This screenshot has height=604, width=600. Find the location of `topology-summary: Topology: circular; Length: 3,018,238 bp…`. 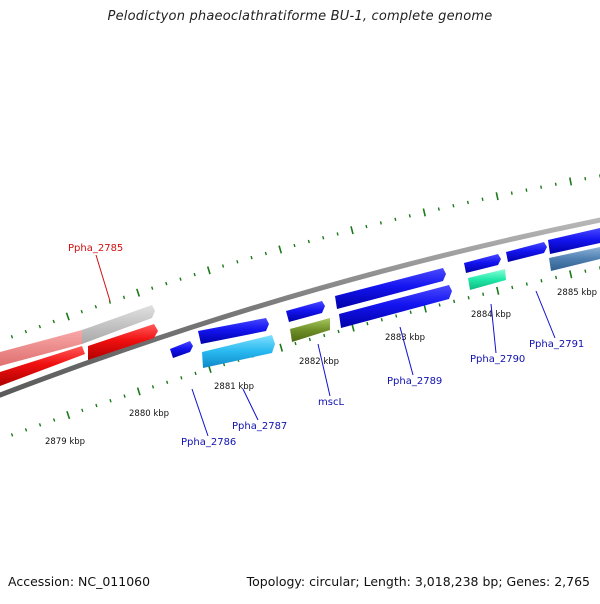

topology-summary: Topology: circular; Length: 3,018,238 bp… is located at coordinates (418, 581).